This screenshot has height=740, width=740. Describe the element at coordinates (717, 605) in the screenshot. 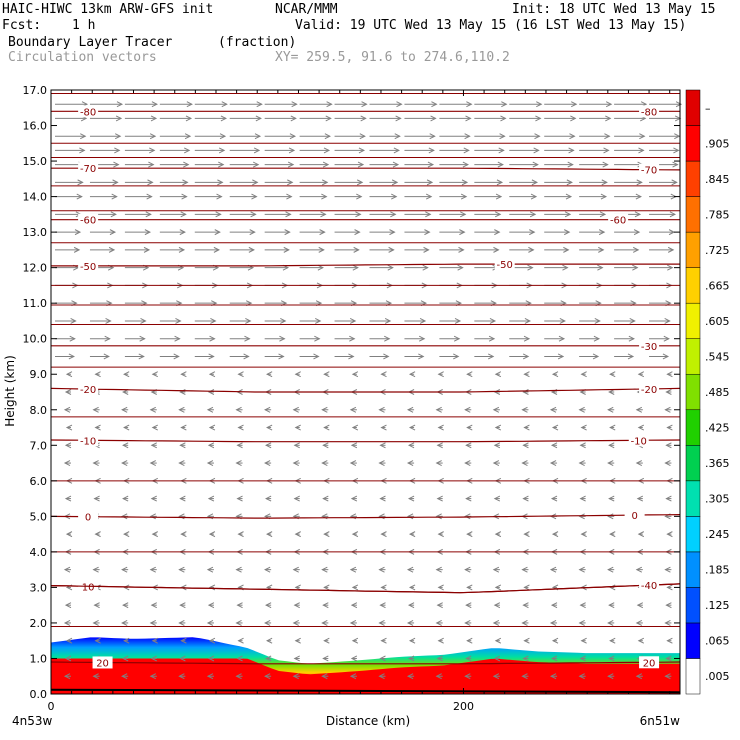

I see `colorbar-label: .125` at that location.